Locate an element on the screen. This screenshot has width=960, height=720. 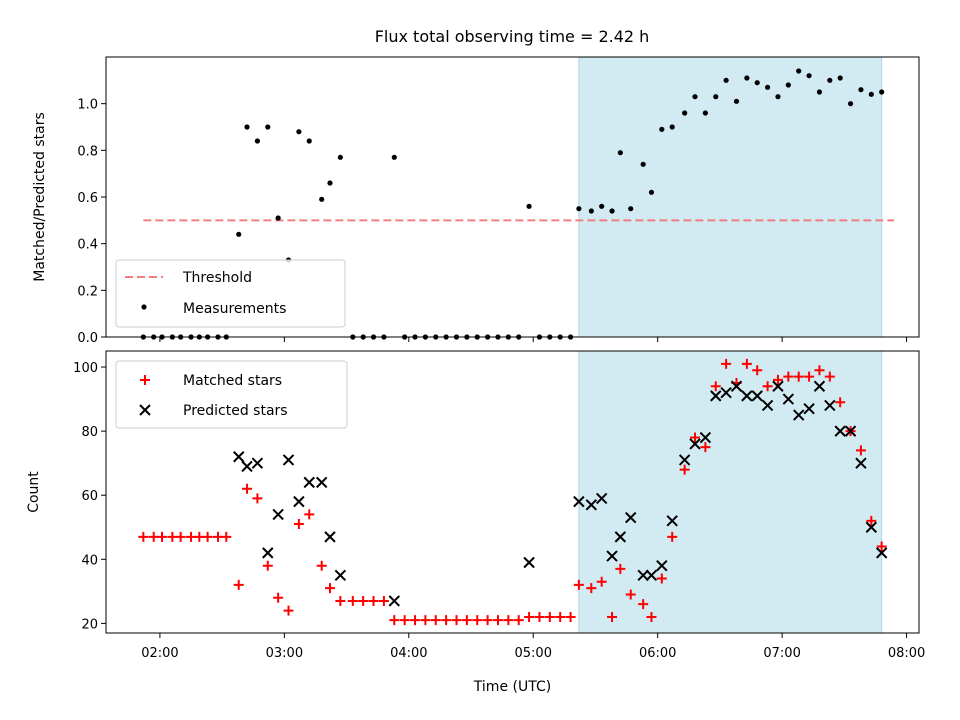
legend-box is located at coordinates (231, 394).